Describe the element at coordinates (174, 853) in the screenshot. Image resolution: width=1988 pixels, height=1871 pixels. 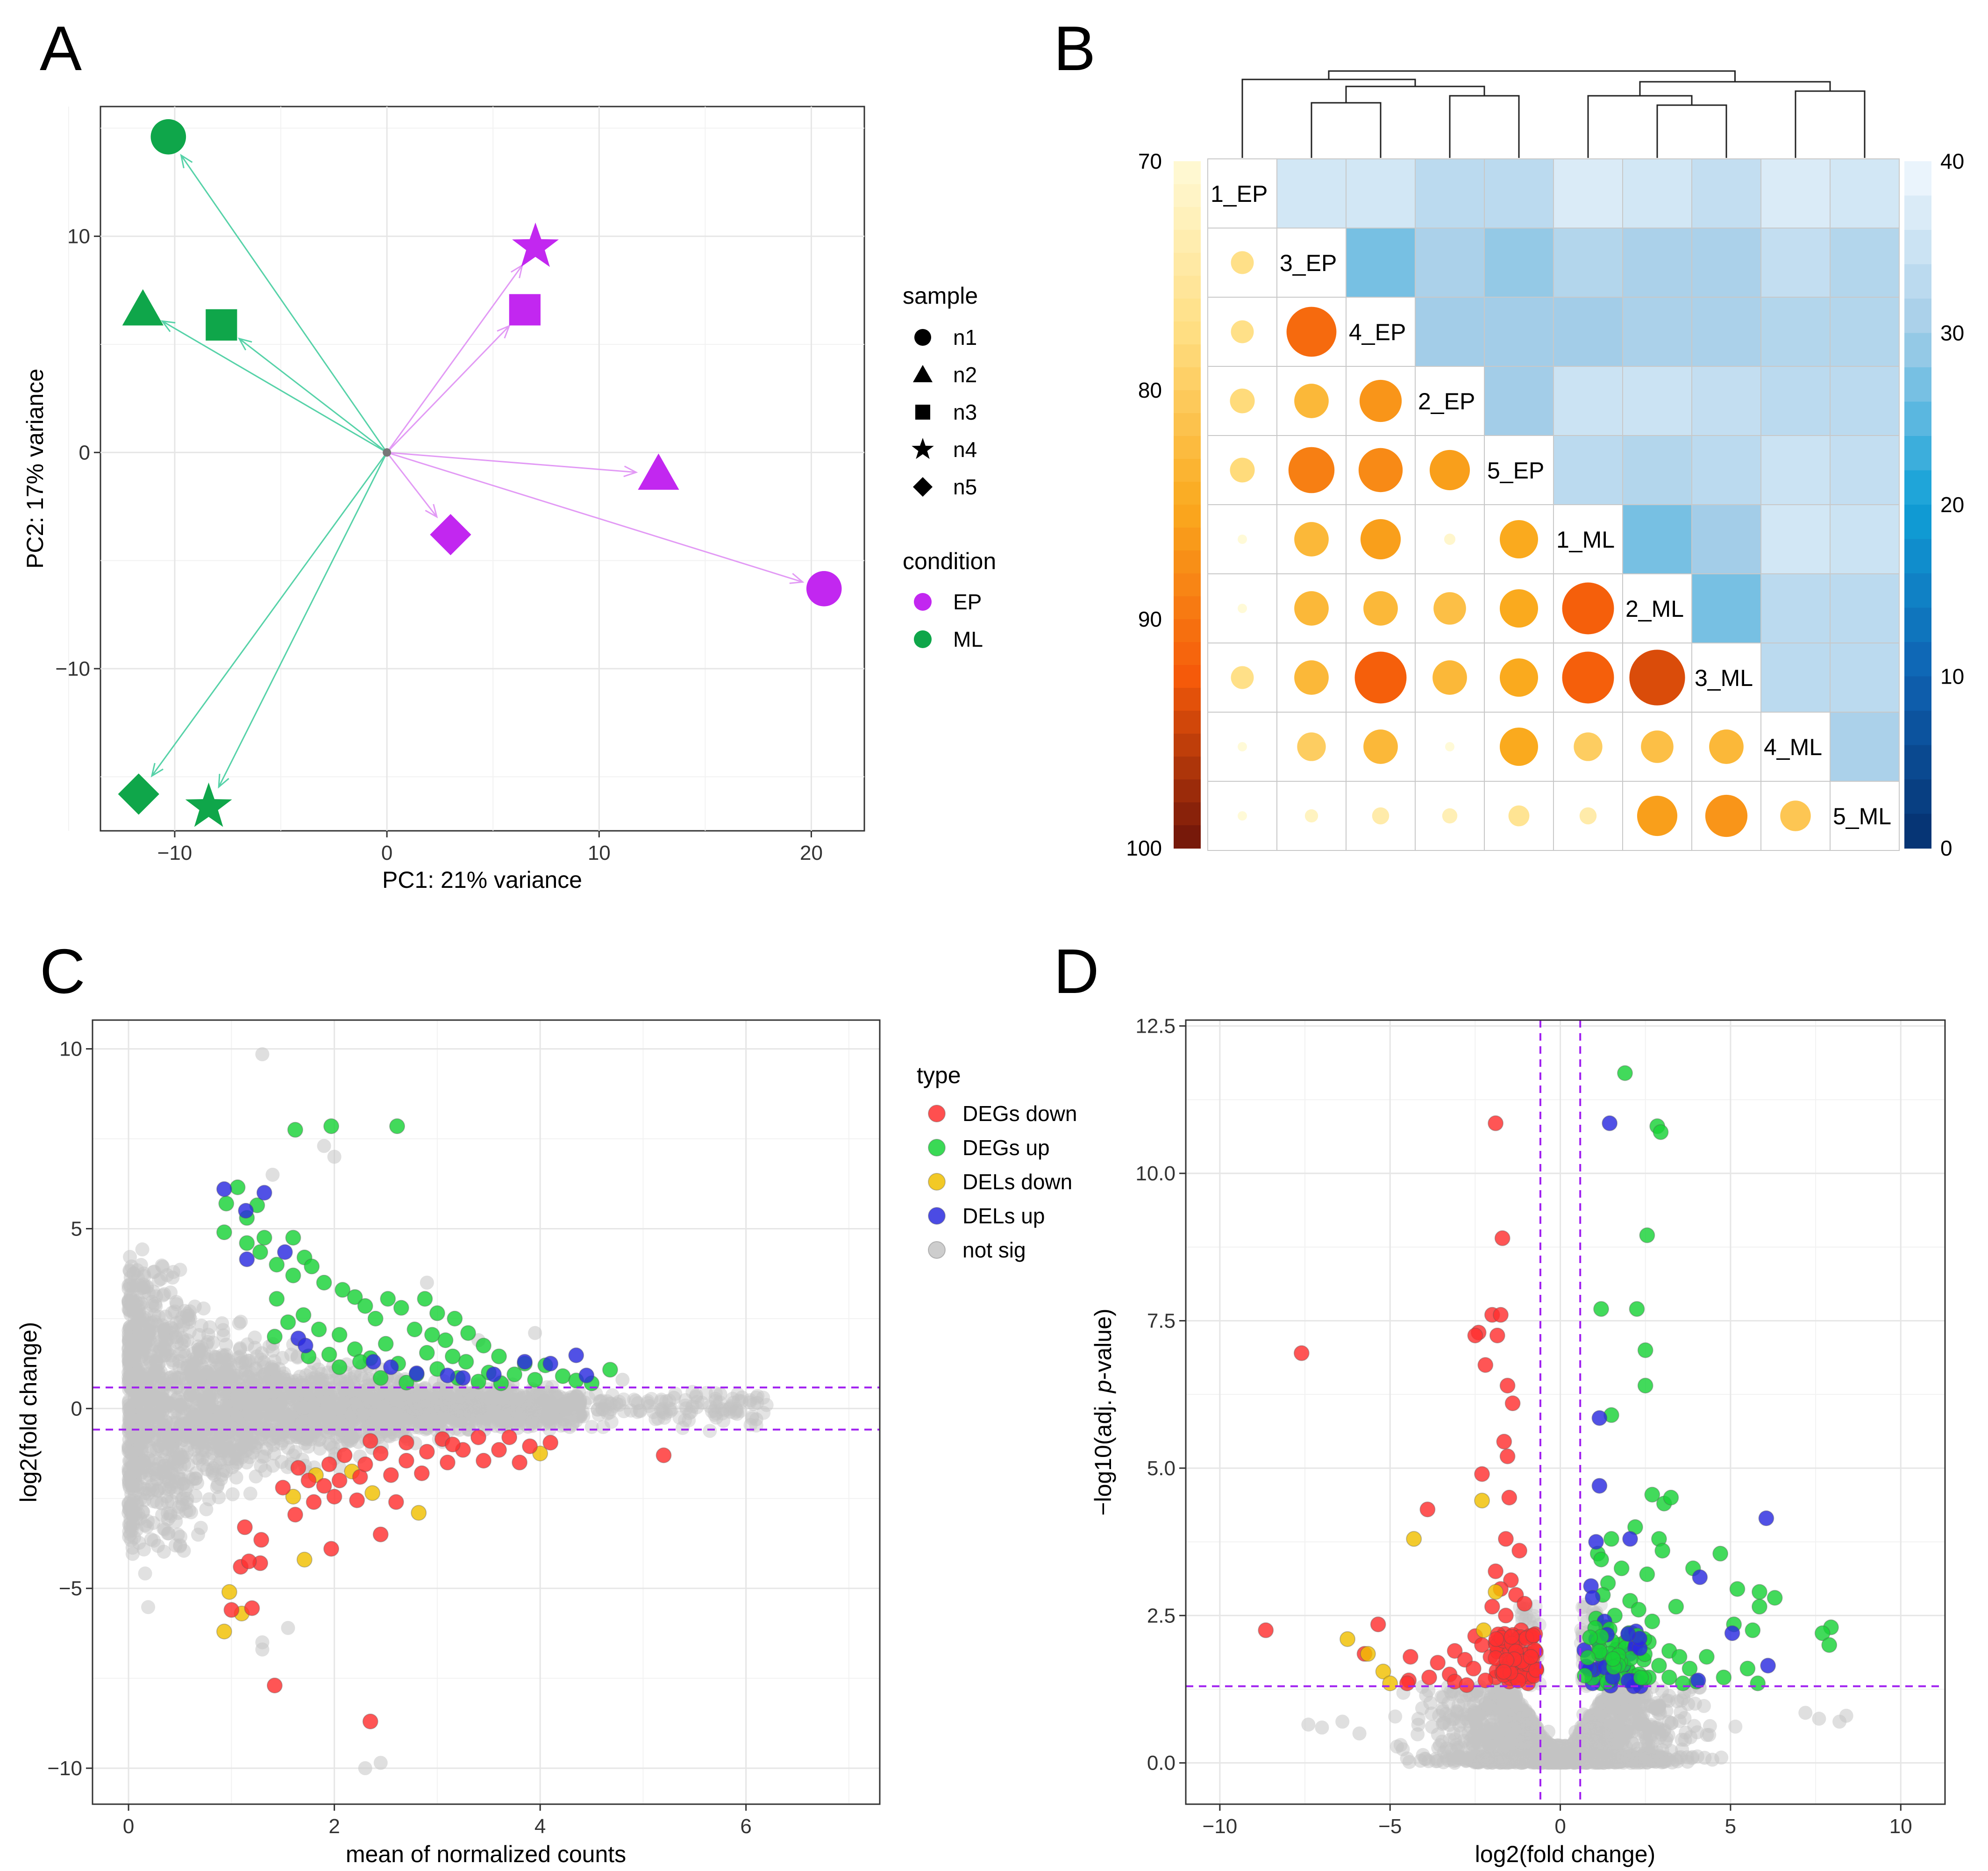
I see `x-tick-label: −10` at that location.